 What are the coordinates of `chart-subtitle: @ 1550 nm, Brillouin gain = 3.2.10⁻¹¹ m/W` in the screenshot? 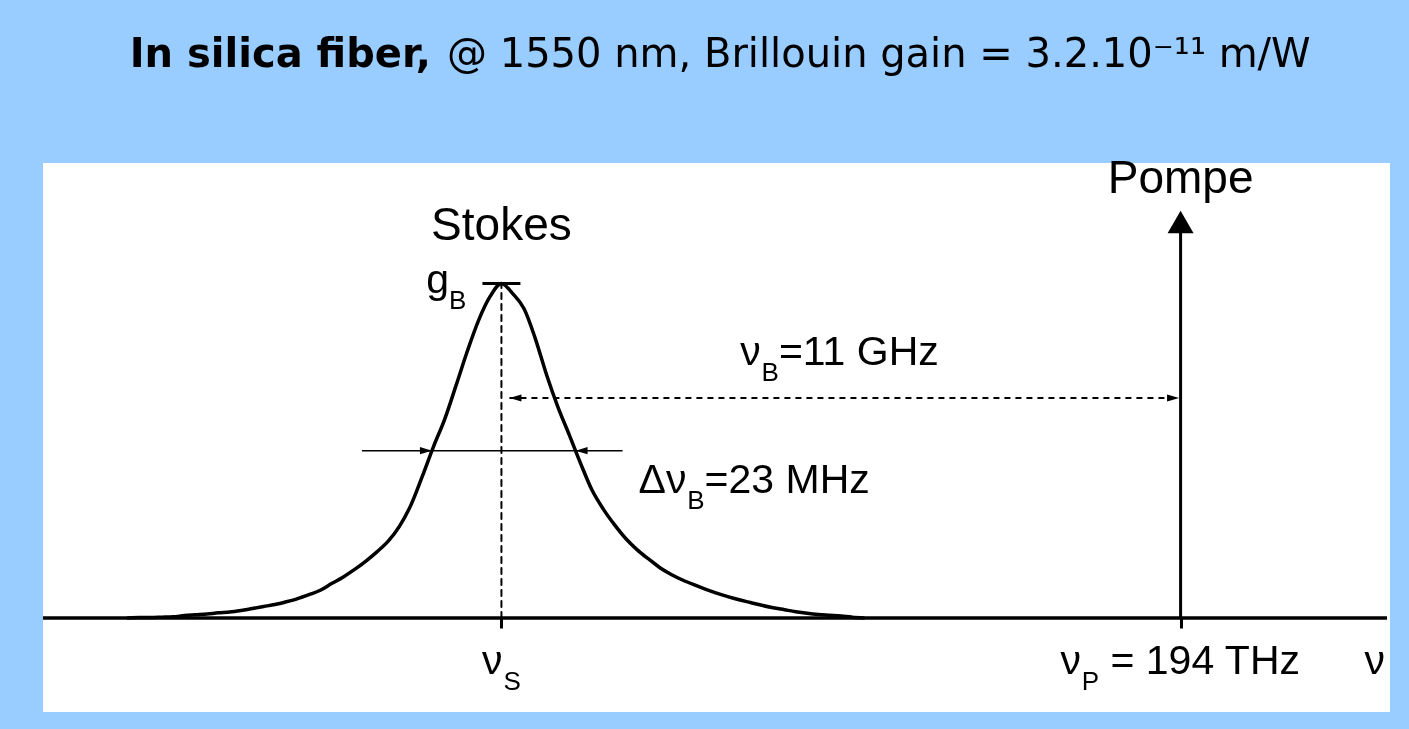 It's located at (879, 53).